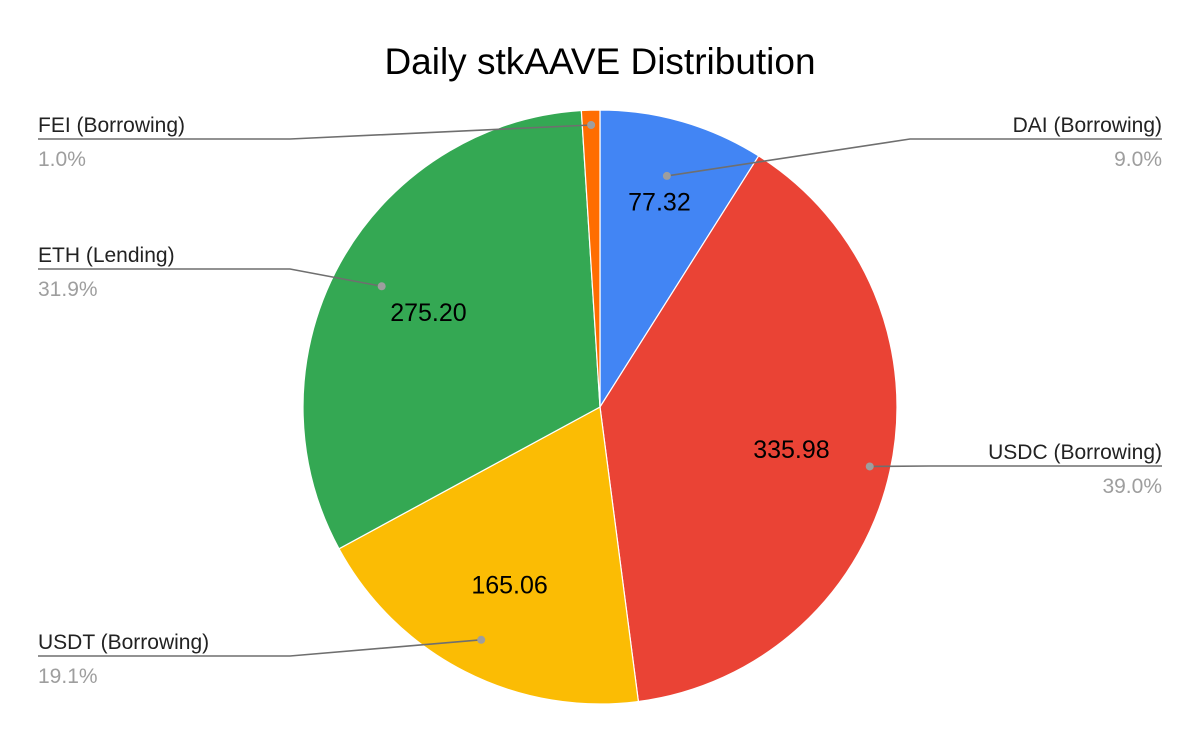 Image resolution: width=1200 pixels, height=742 pixels. Describe the element at coordinates (481, 639) in the screenshot. I see `leader-dot-usdt-borrowing` at that location.